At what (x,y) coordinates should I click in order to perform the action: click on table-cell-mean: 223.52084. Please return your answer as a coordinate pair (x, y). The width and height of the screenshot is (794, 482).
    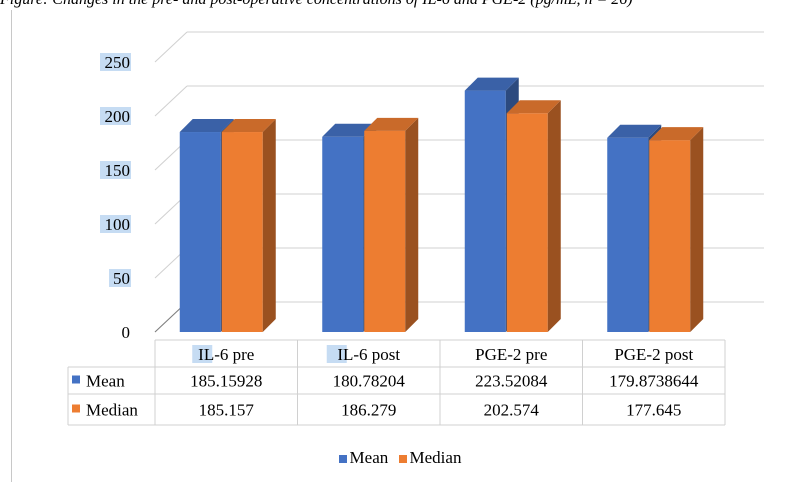
    Looking at the image, I should click on (511, 381).